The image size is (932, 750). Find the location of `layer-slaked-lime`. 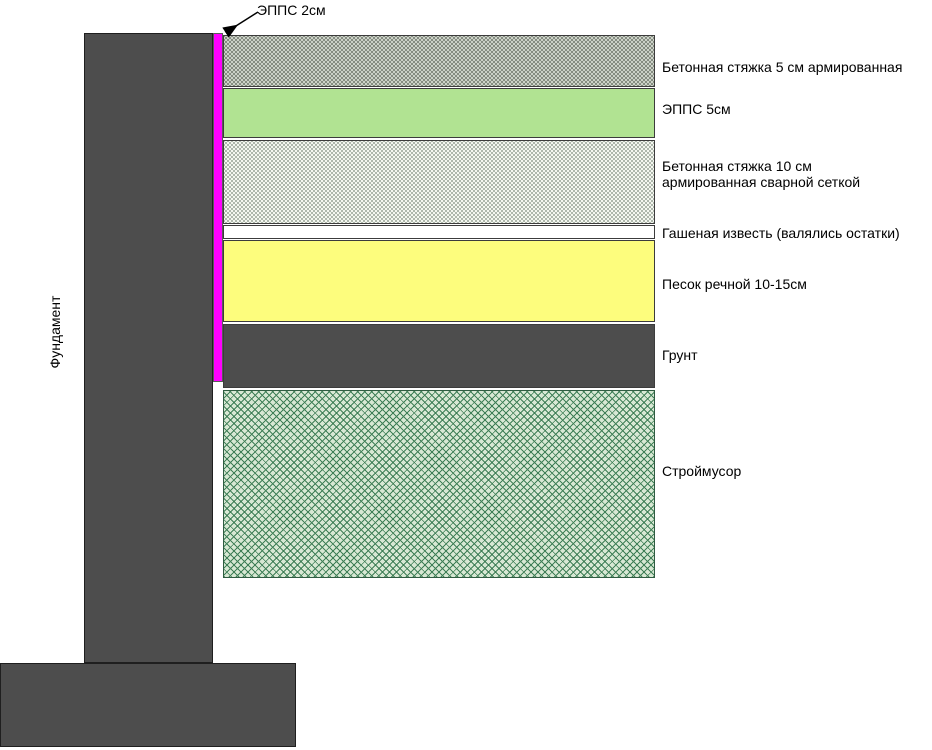

layer-slaked-lime is located at coordinates (439, 232).